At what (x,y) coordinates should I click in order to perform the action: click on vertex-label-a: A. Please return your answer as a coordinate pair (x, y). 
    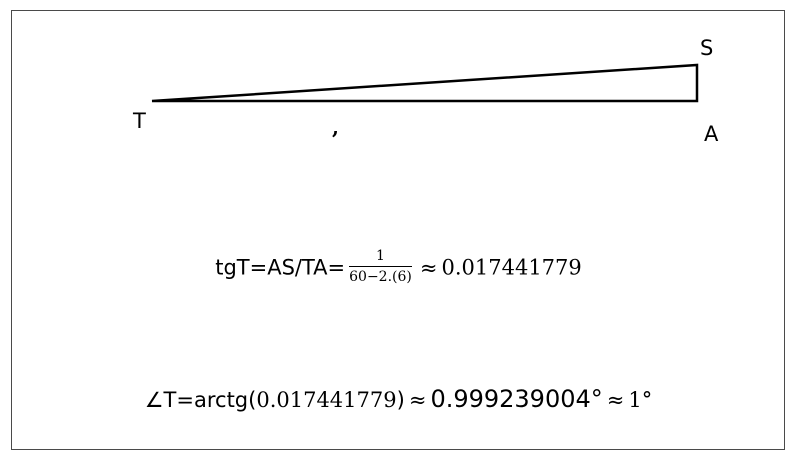
    Looking at the image, I should click on (711, 134).